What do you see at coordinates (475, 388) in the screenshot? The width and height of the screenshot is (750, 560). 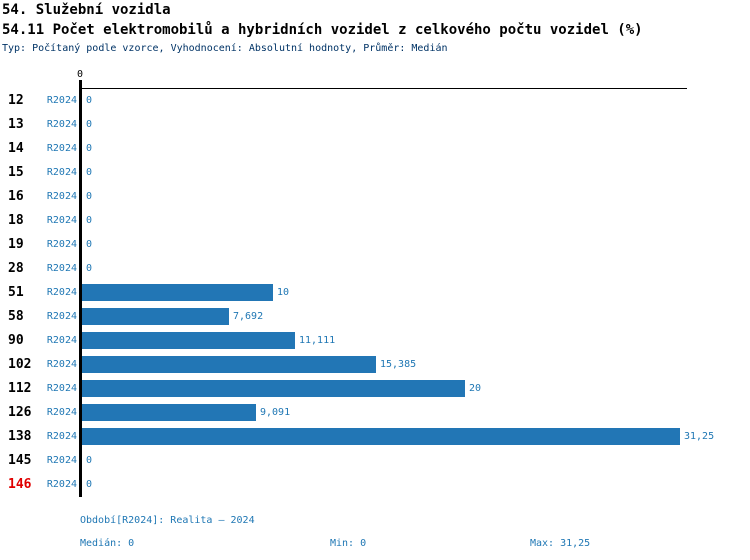 I see `row-value-label: 20` at bounding box center [475, 388].